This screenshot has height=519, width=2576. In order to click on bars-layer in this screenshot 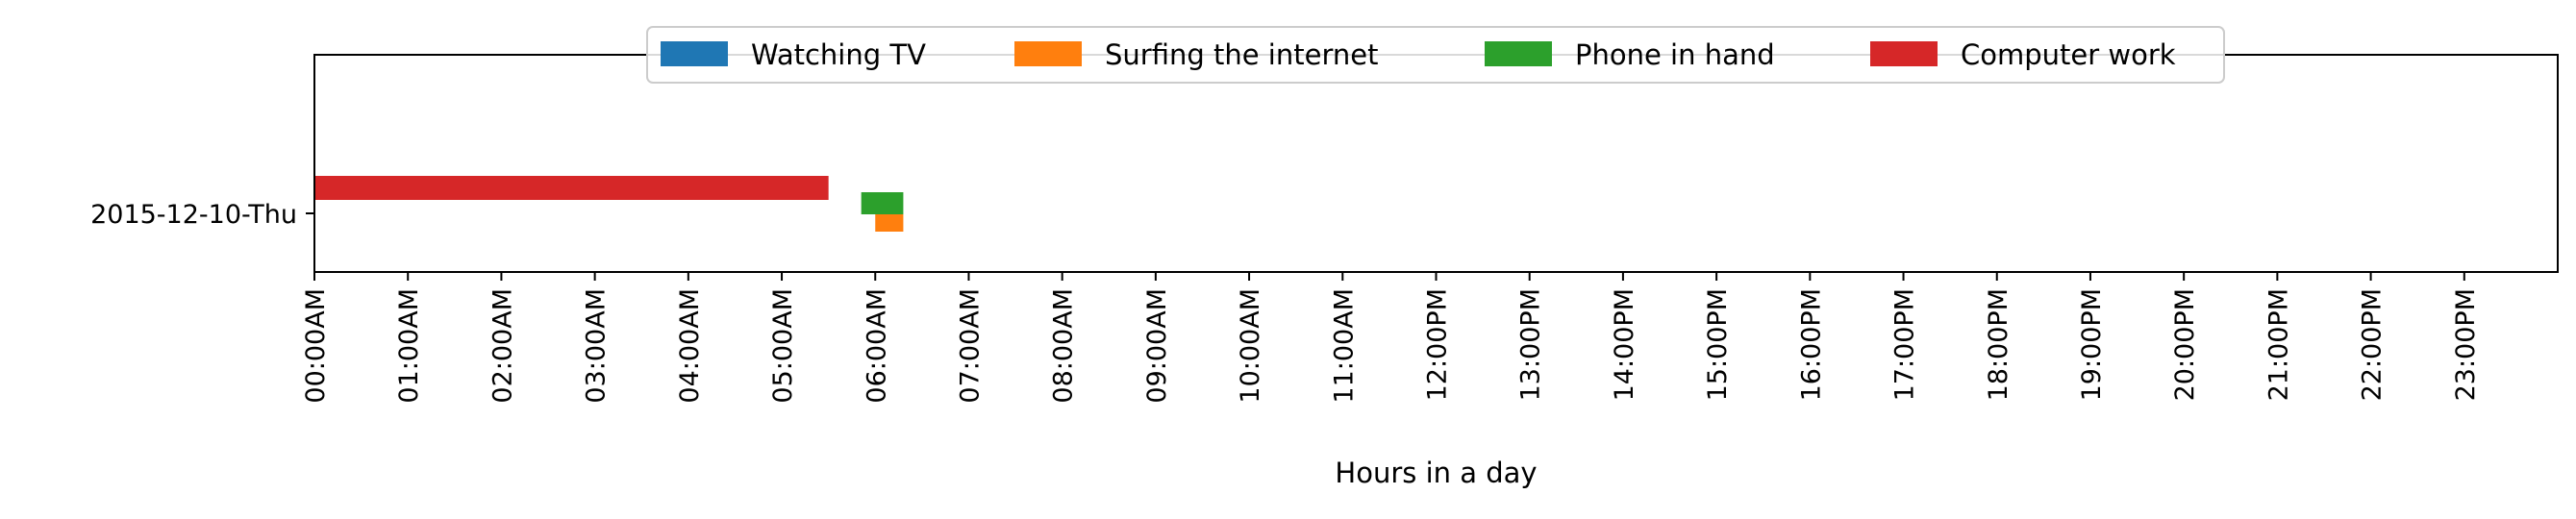, I will do `click(609, 204)`.